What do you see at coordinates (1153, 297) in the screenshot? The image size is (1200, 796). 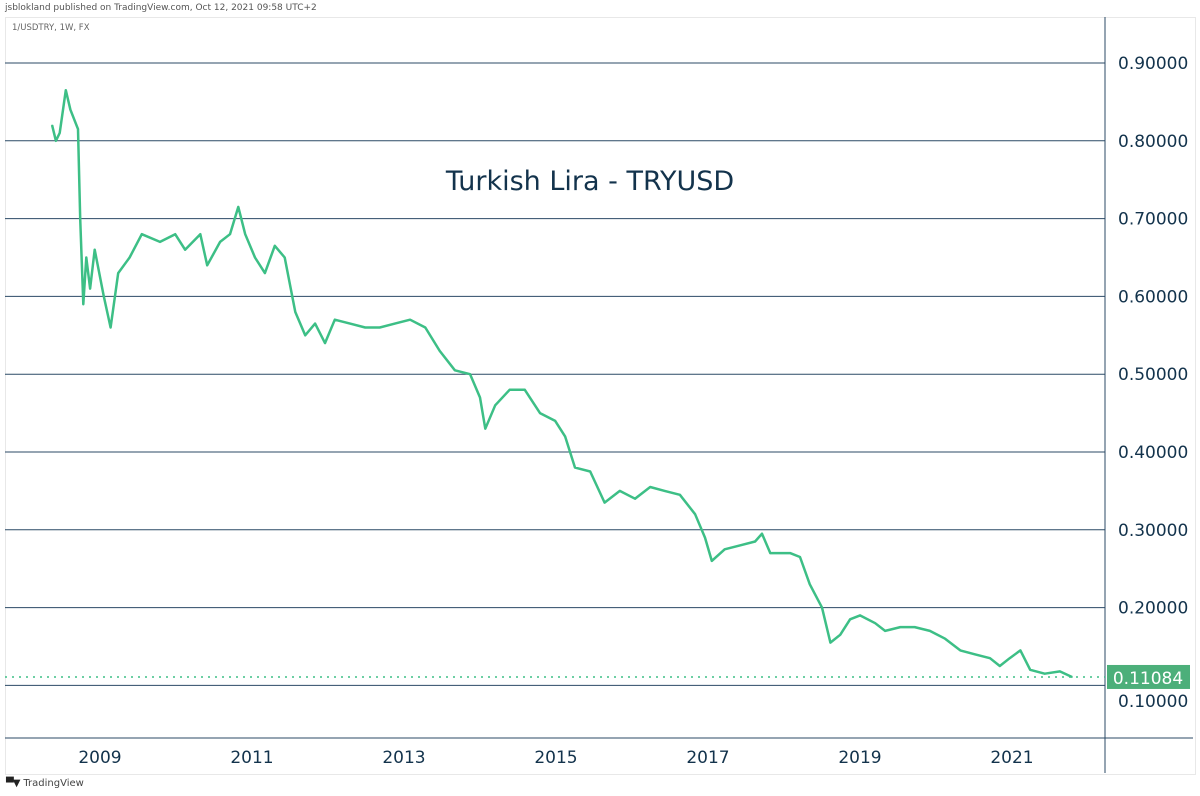 I see `y-tick-label: 0.60000` at bounding box center [1153, 297].